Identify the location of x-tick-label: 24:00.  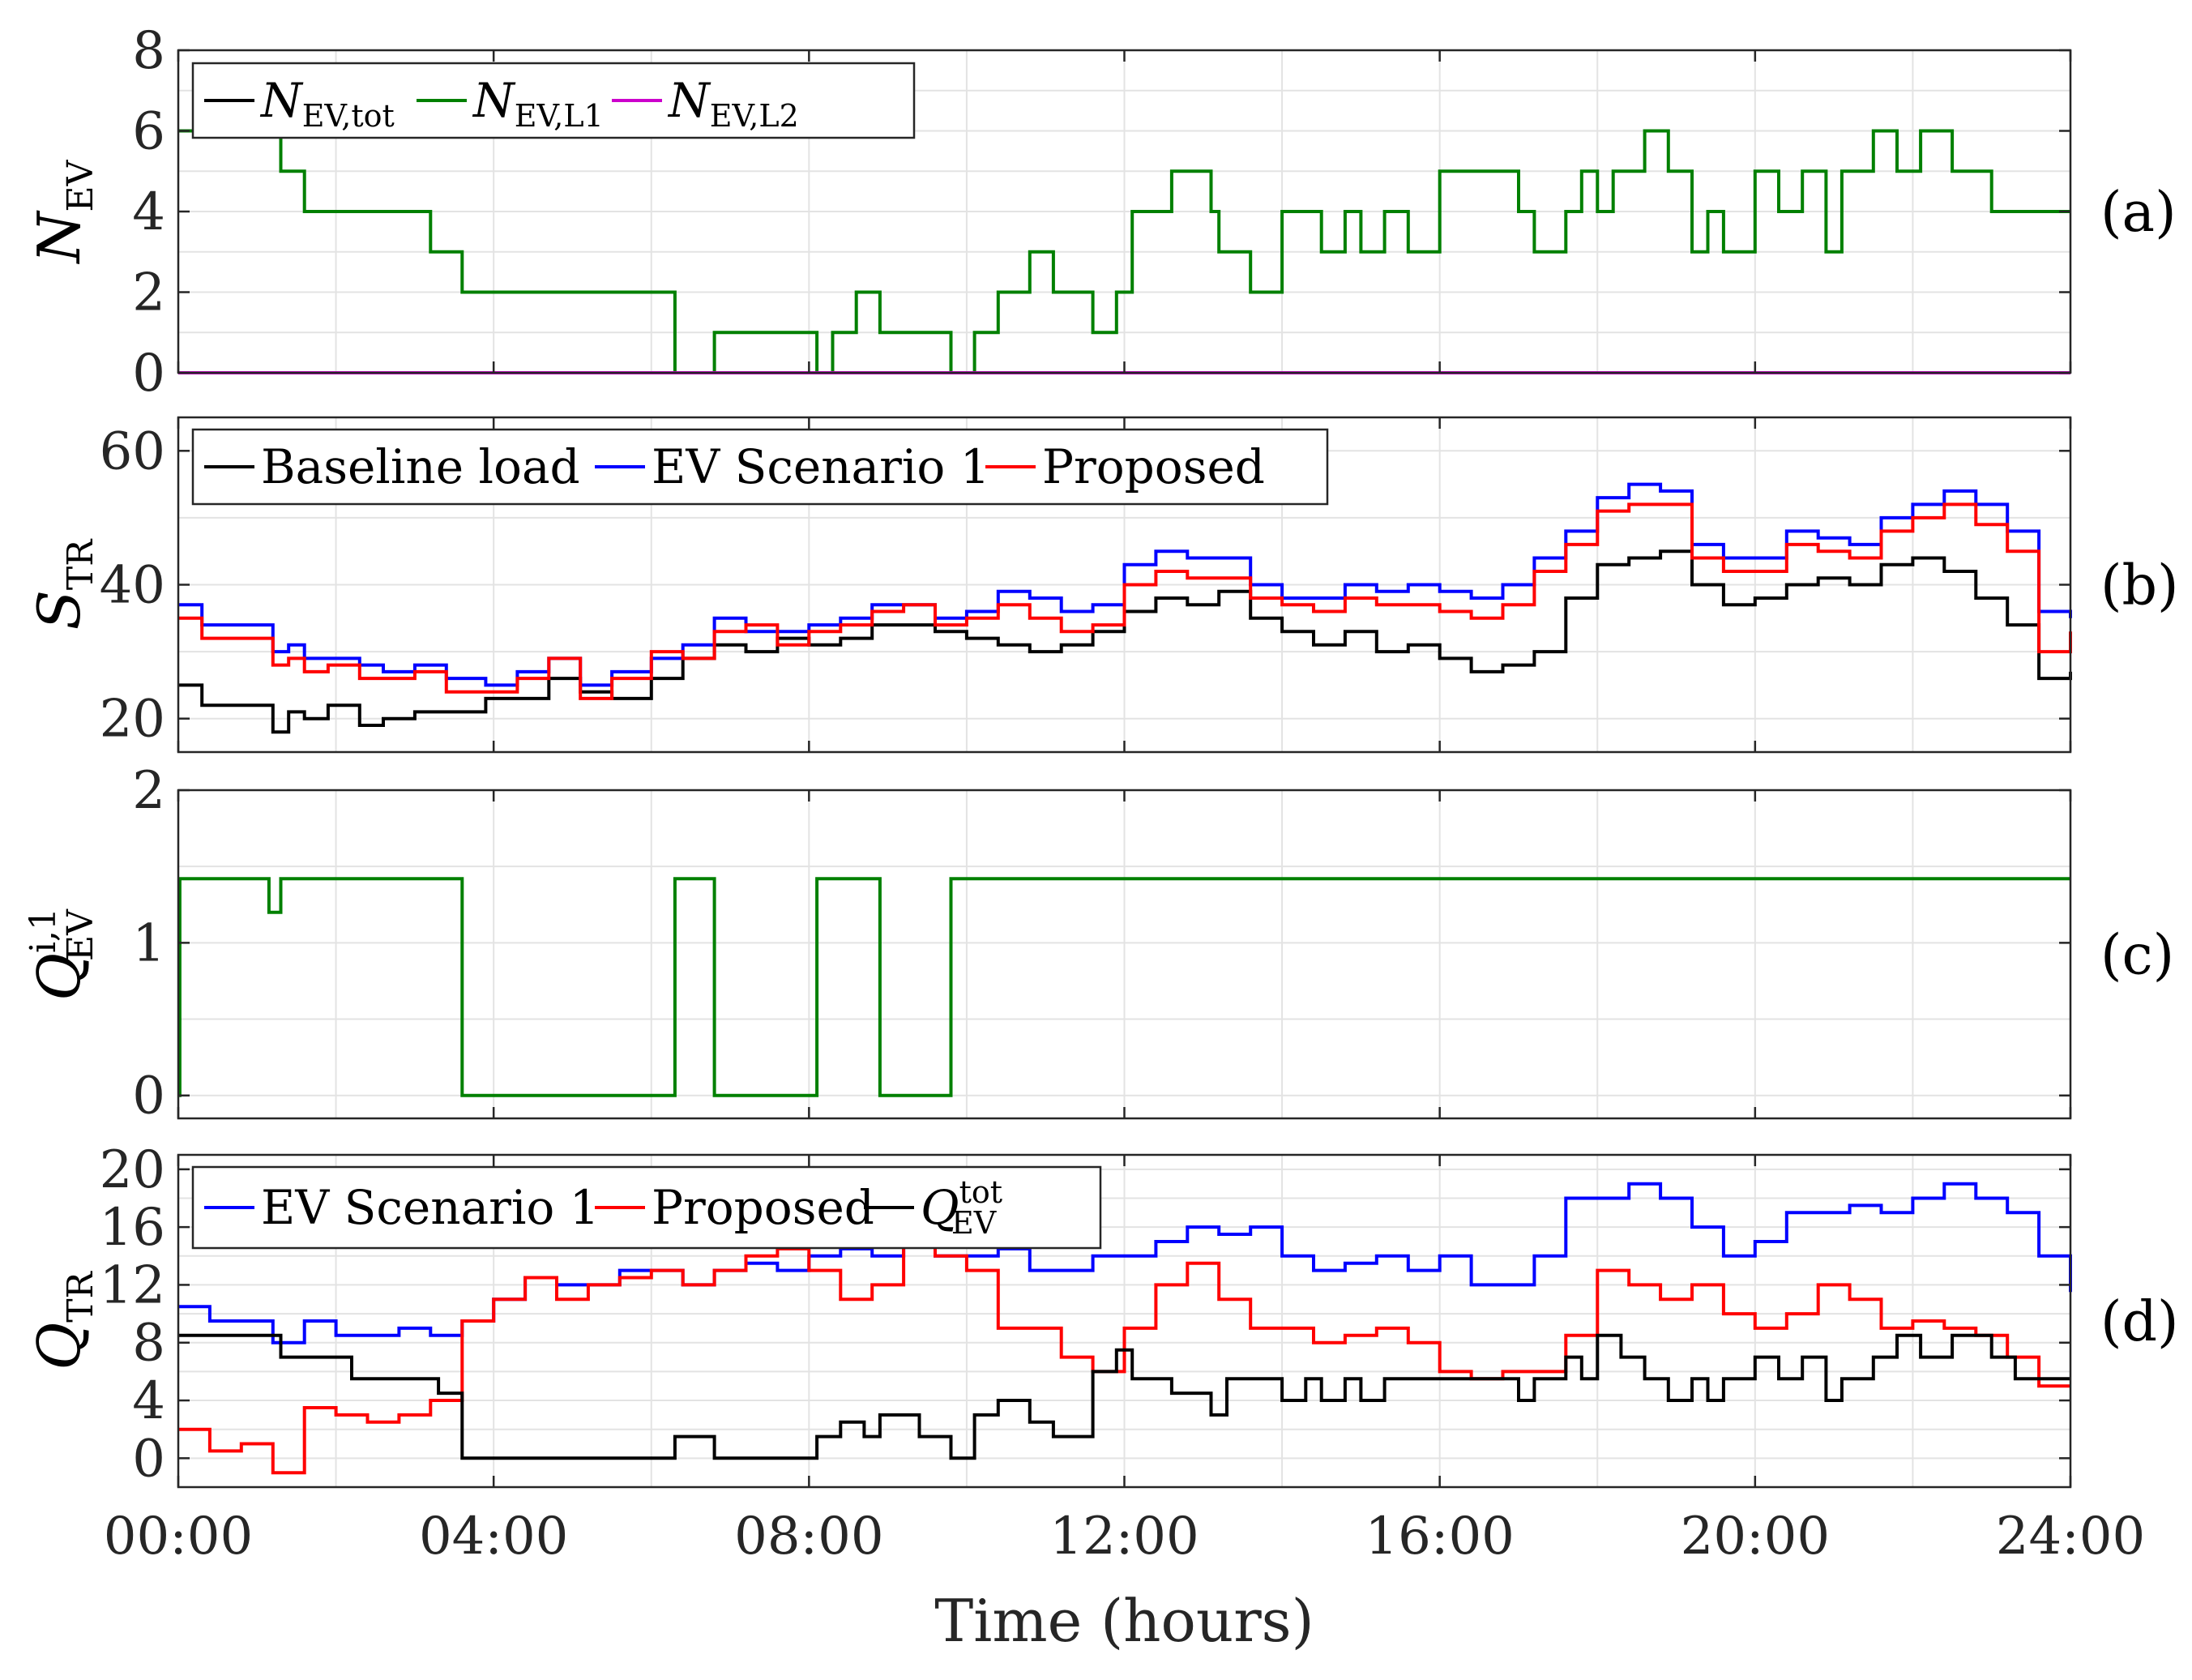
(2070, 1537).